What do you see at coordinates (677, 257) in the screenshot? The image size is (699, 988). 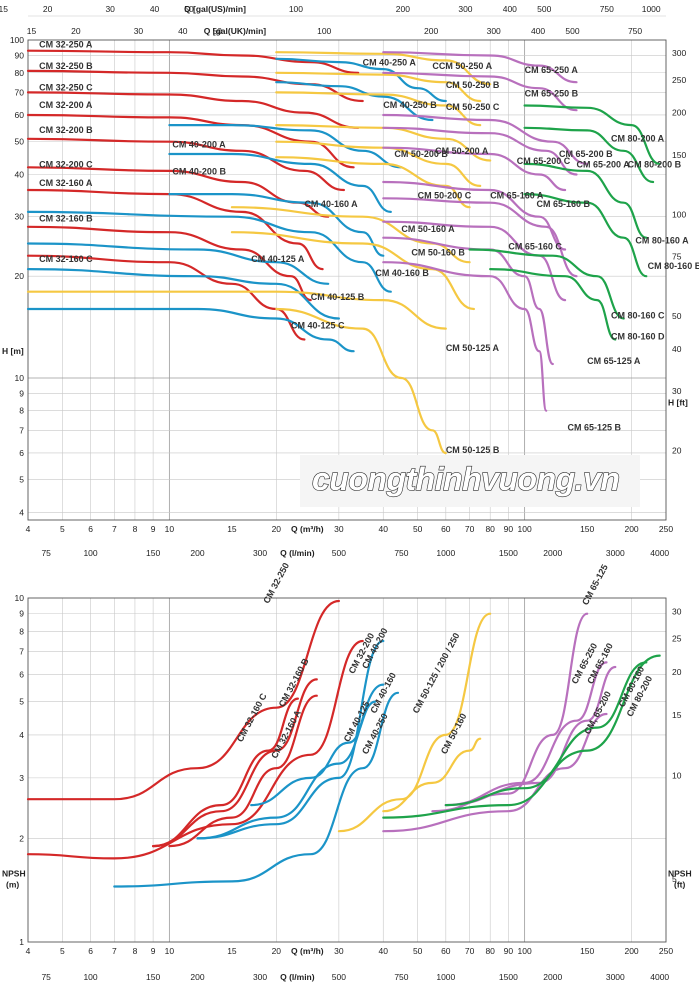 I see `perf-ft-tick: 75` at bounding box center [677, 257].